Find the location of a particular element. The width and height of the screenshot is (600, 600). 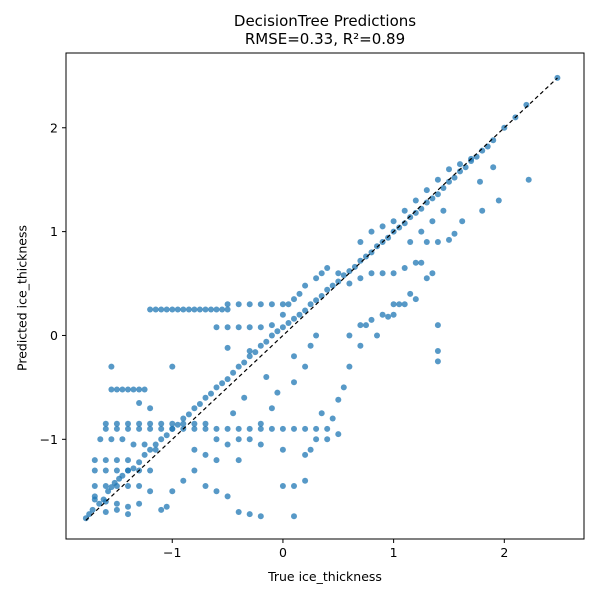

x-ticks: −1 0 1 2 is located at coordinates (335, 549).